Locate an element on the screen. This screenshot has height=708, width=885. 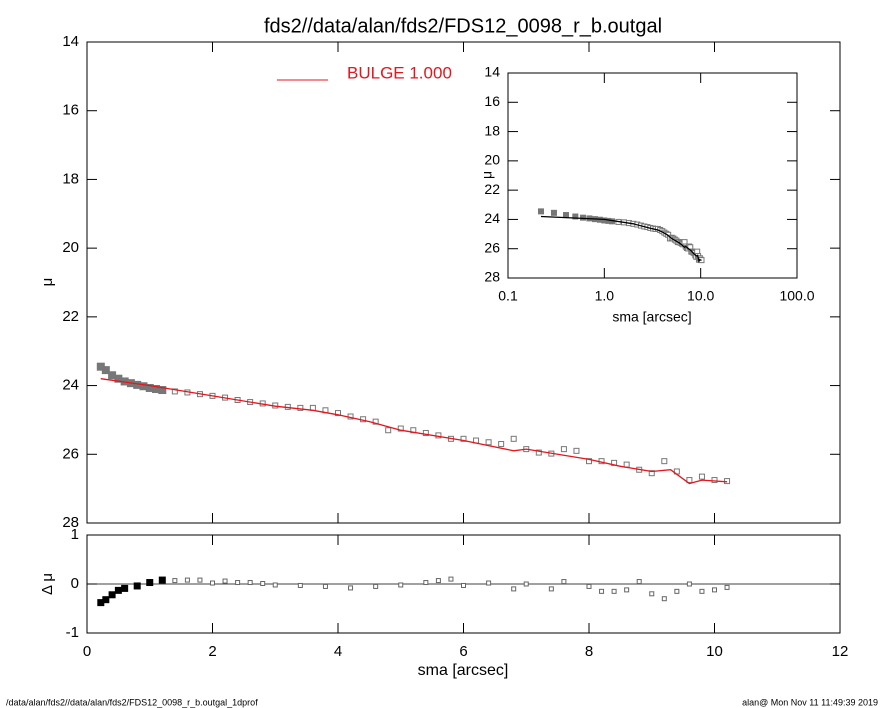
y-tick-label: 14 is located at coordinates (492, 72).